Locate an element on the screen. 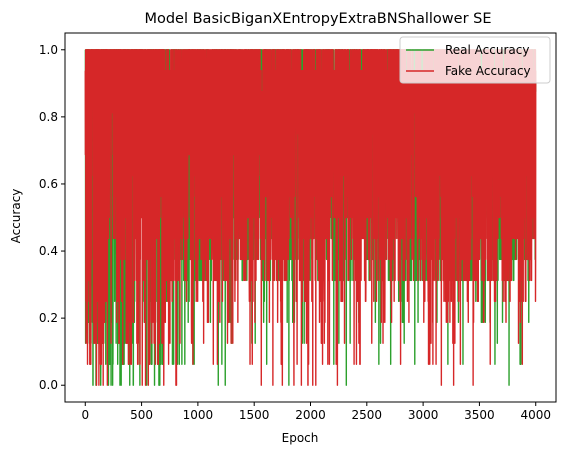 This screenshot has width=567, height=455. y-tick-label: 0.4 is located at coordinates (48, 251).